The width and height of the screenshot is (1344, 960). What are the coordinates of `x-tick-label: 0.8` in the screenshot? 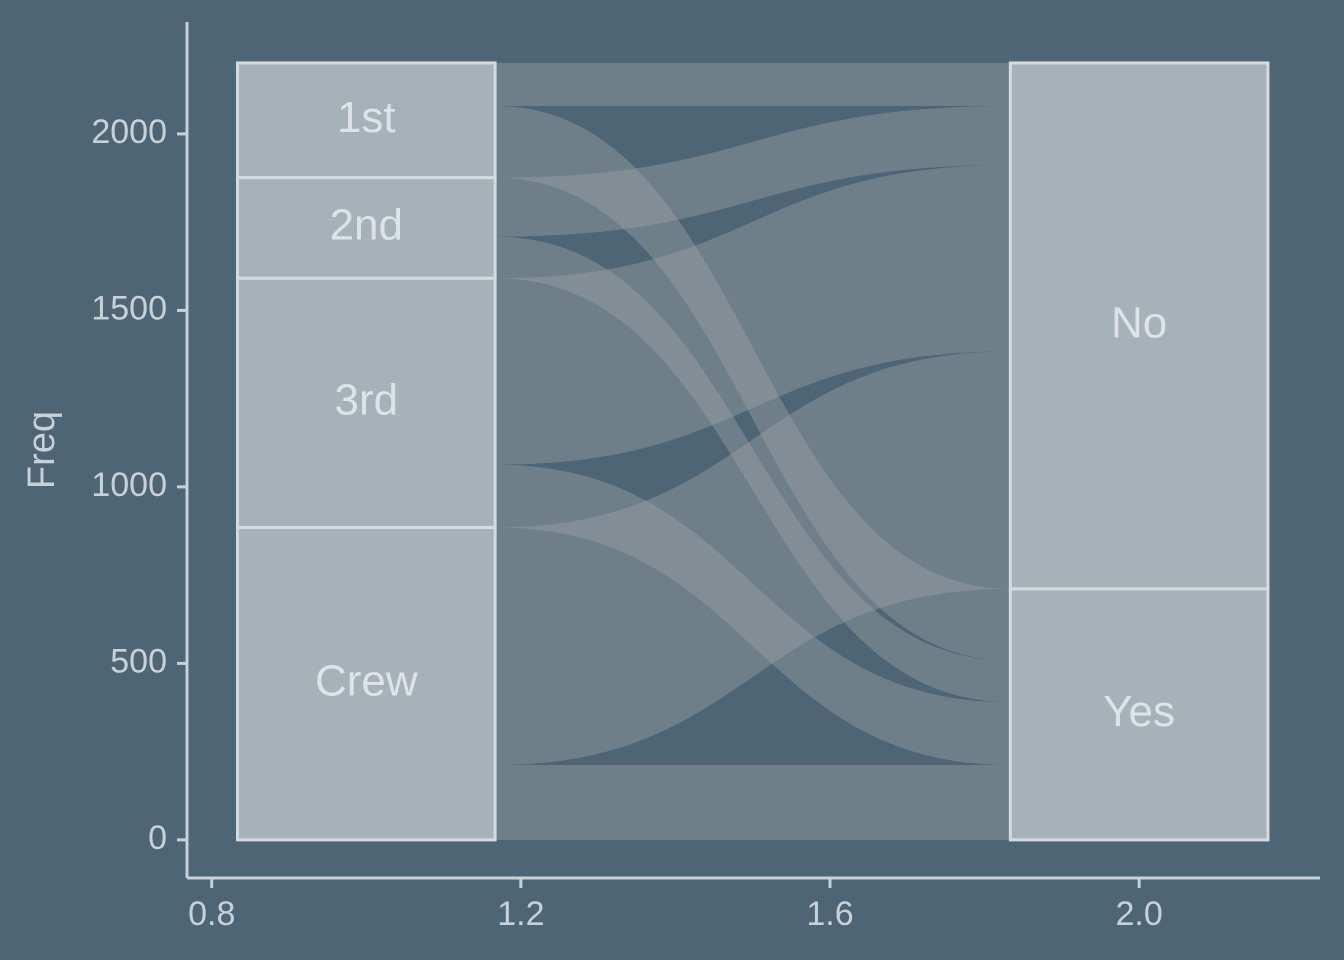 It's located at (211, 914).